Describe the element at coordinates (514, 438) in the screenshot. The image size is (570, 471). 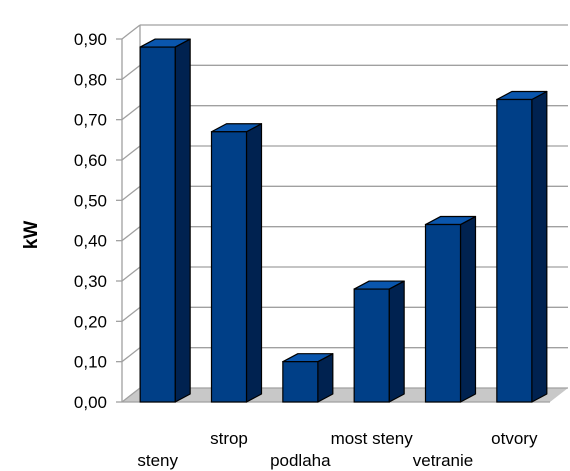
I see `x-category-label: otvory` at that location.